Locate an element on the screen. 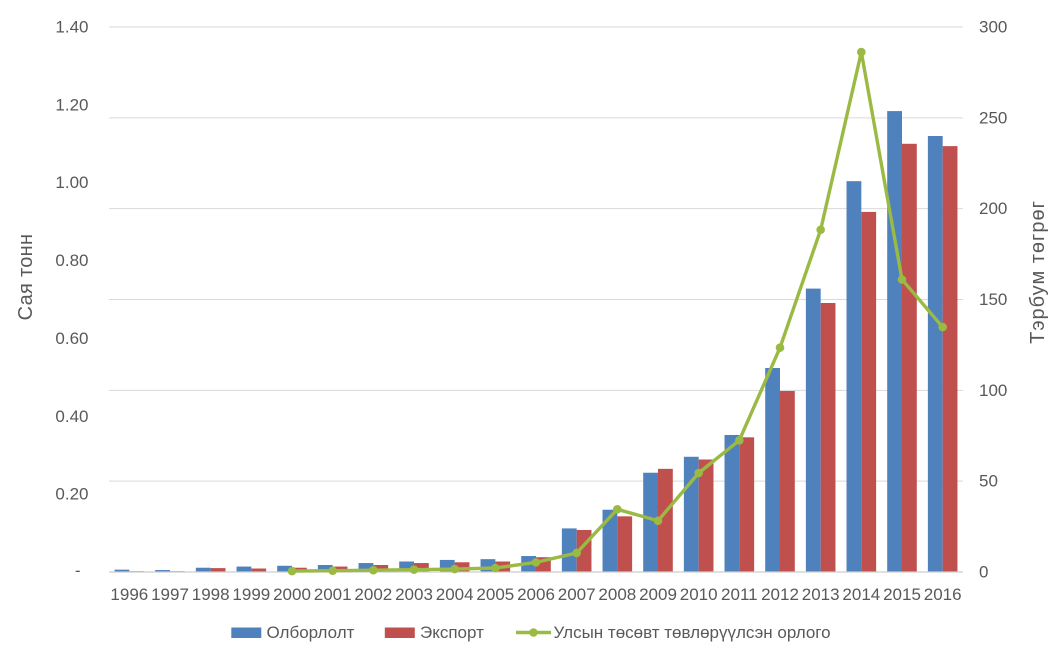 Image resolution: width=1059 pixels, height=649 pixels. svg-text: 2013 is located at coordinates (821, 594).